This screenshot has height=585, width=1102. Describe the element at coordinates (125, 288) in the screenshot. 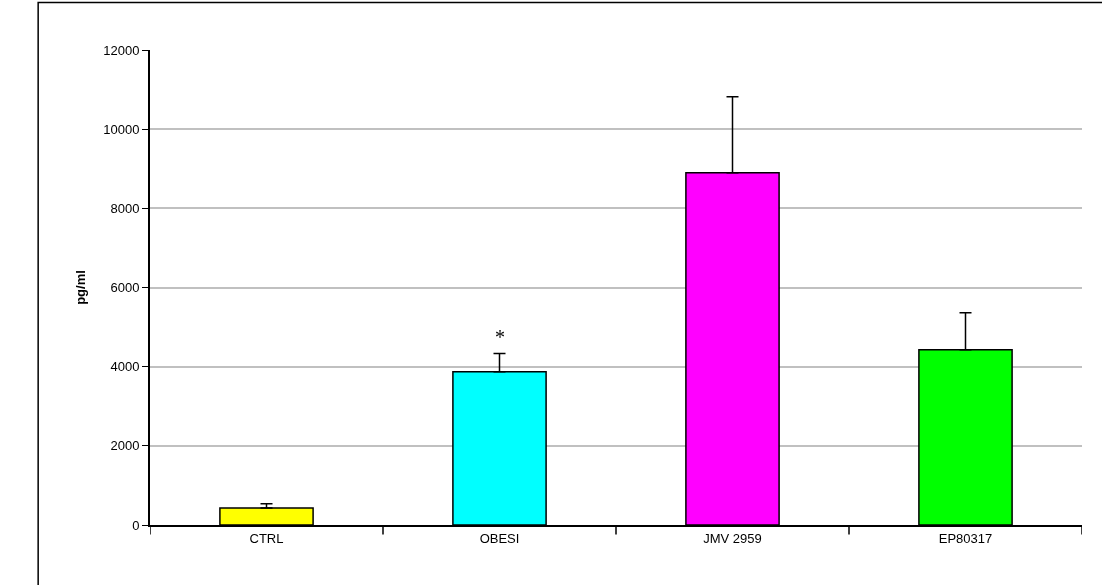

I see `y-tick-label: 6000` at that location.